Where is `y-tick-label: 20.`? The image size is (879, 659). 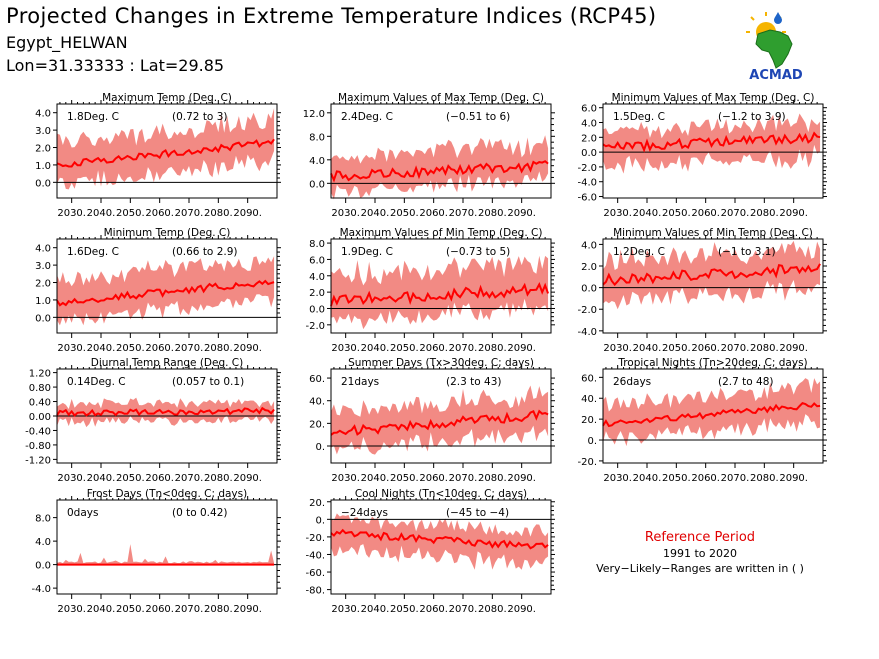 y-tick-label: 20. is located at coordinates (317, 424).